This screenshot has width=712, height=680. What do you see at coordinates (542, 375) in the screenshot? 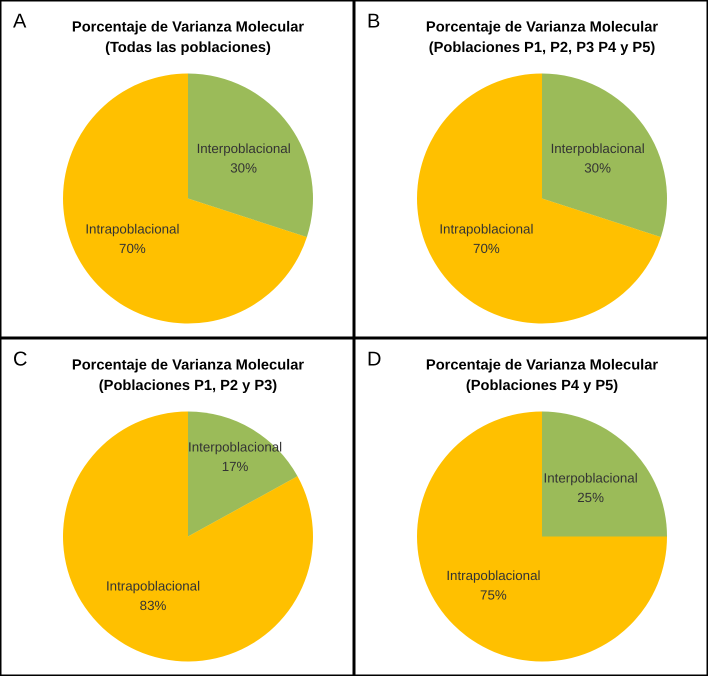
I see `chart-title: Porcentaje de Varianza Molecular (Poblaciones P4 y P5)` at bounding box center [542, 375].